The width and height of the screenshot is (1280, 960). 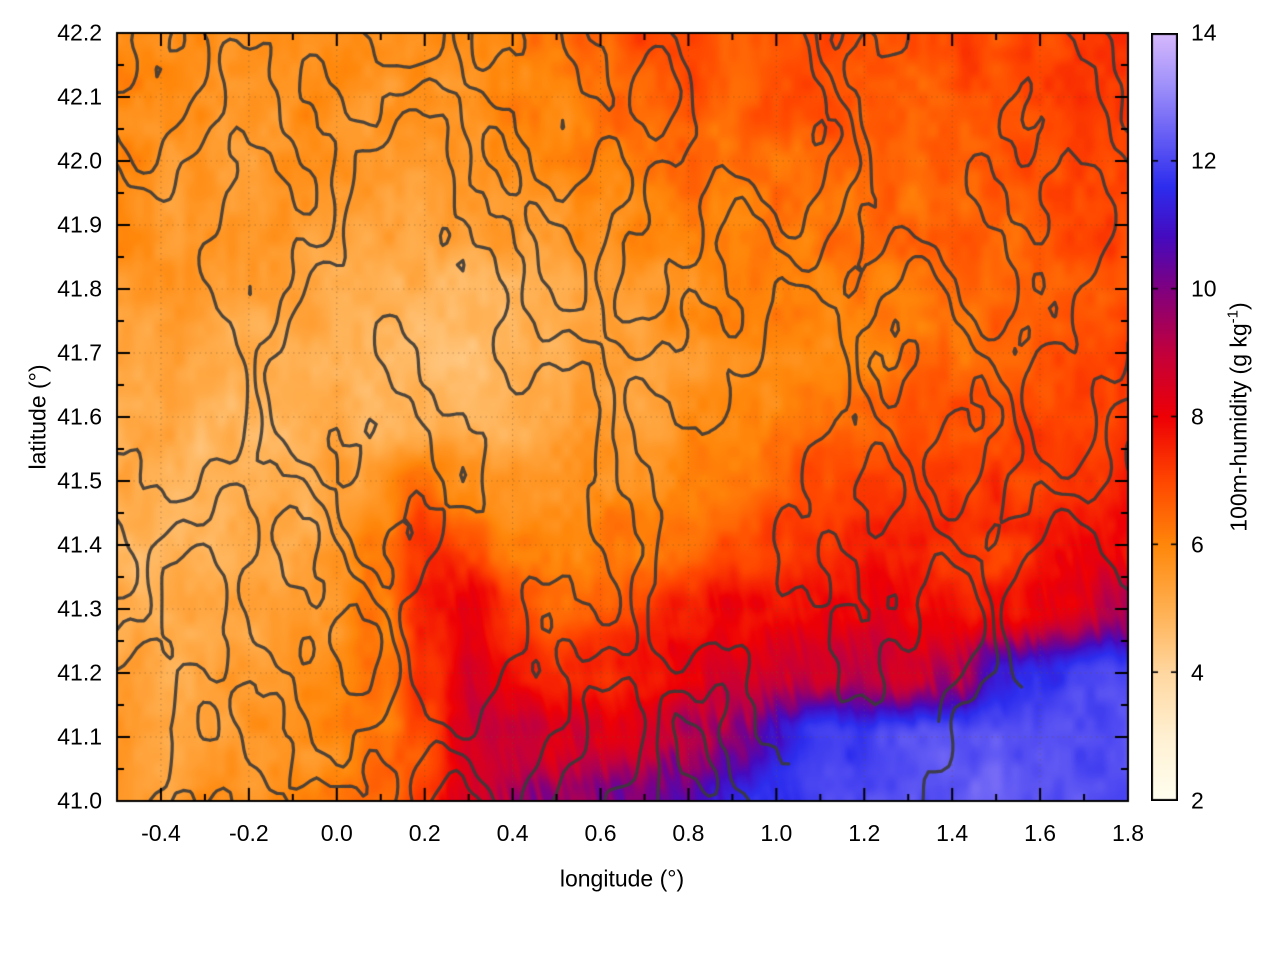 I want to click on y-tick-label: 41.0, so click(x=79, y=800).